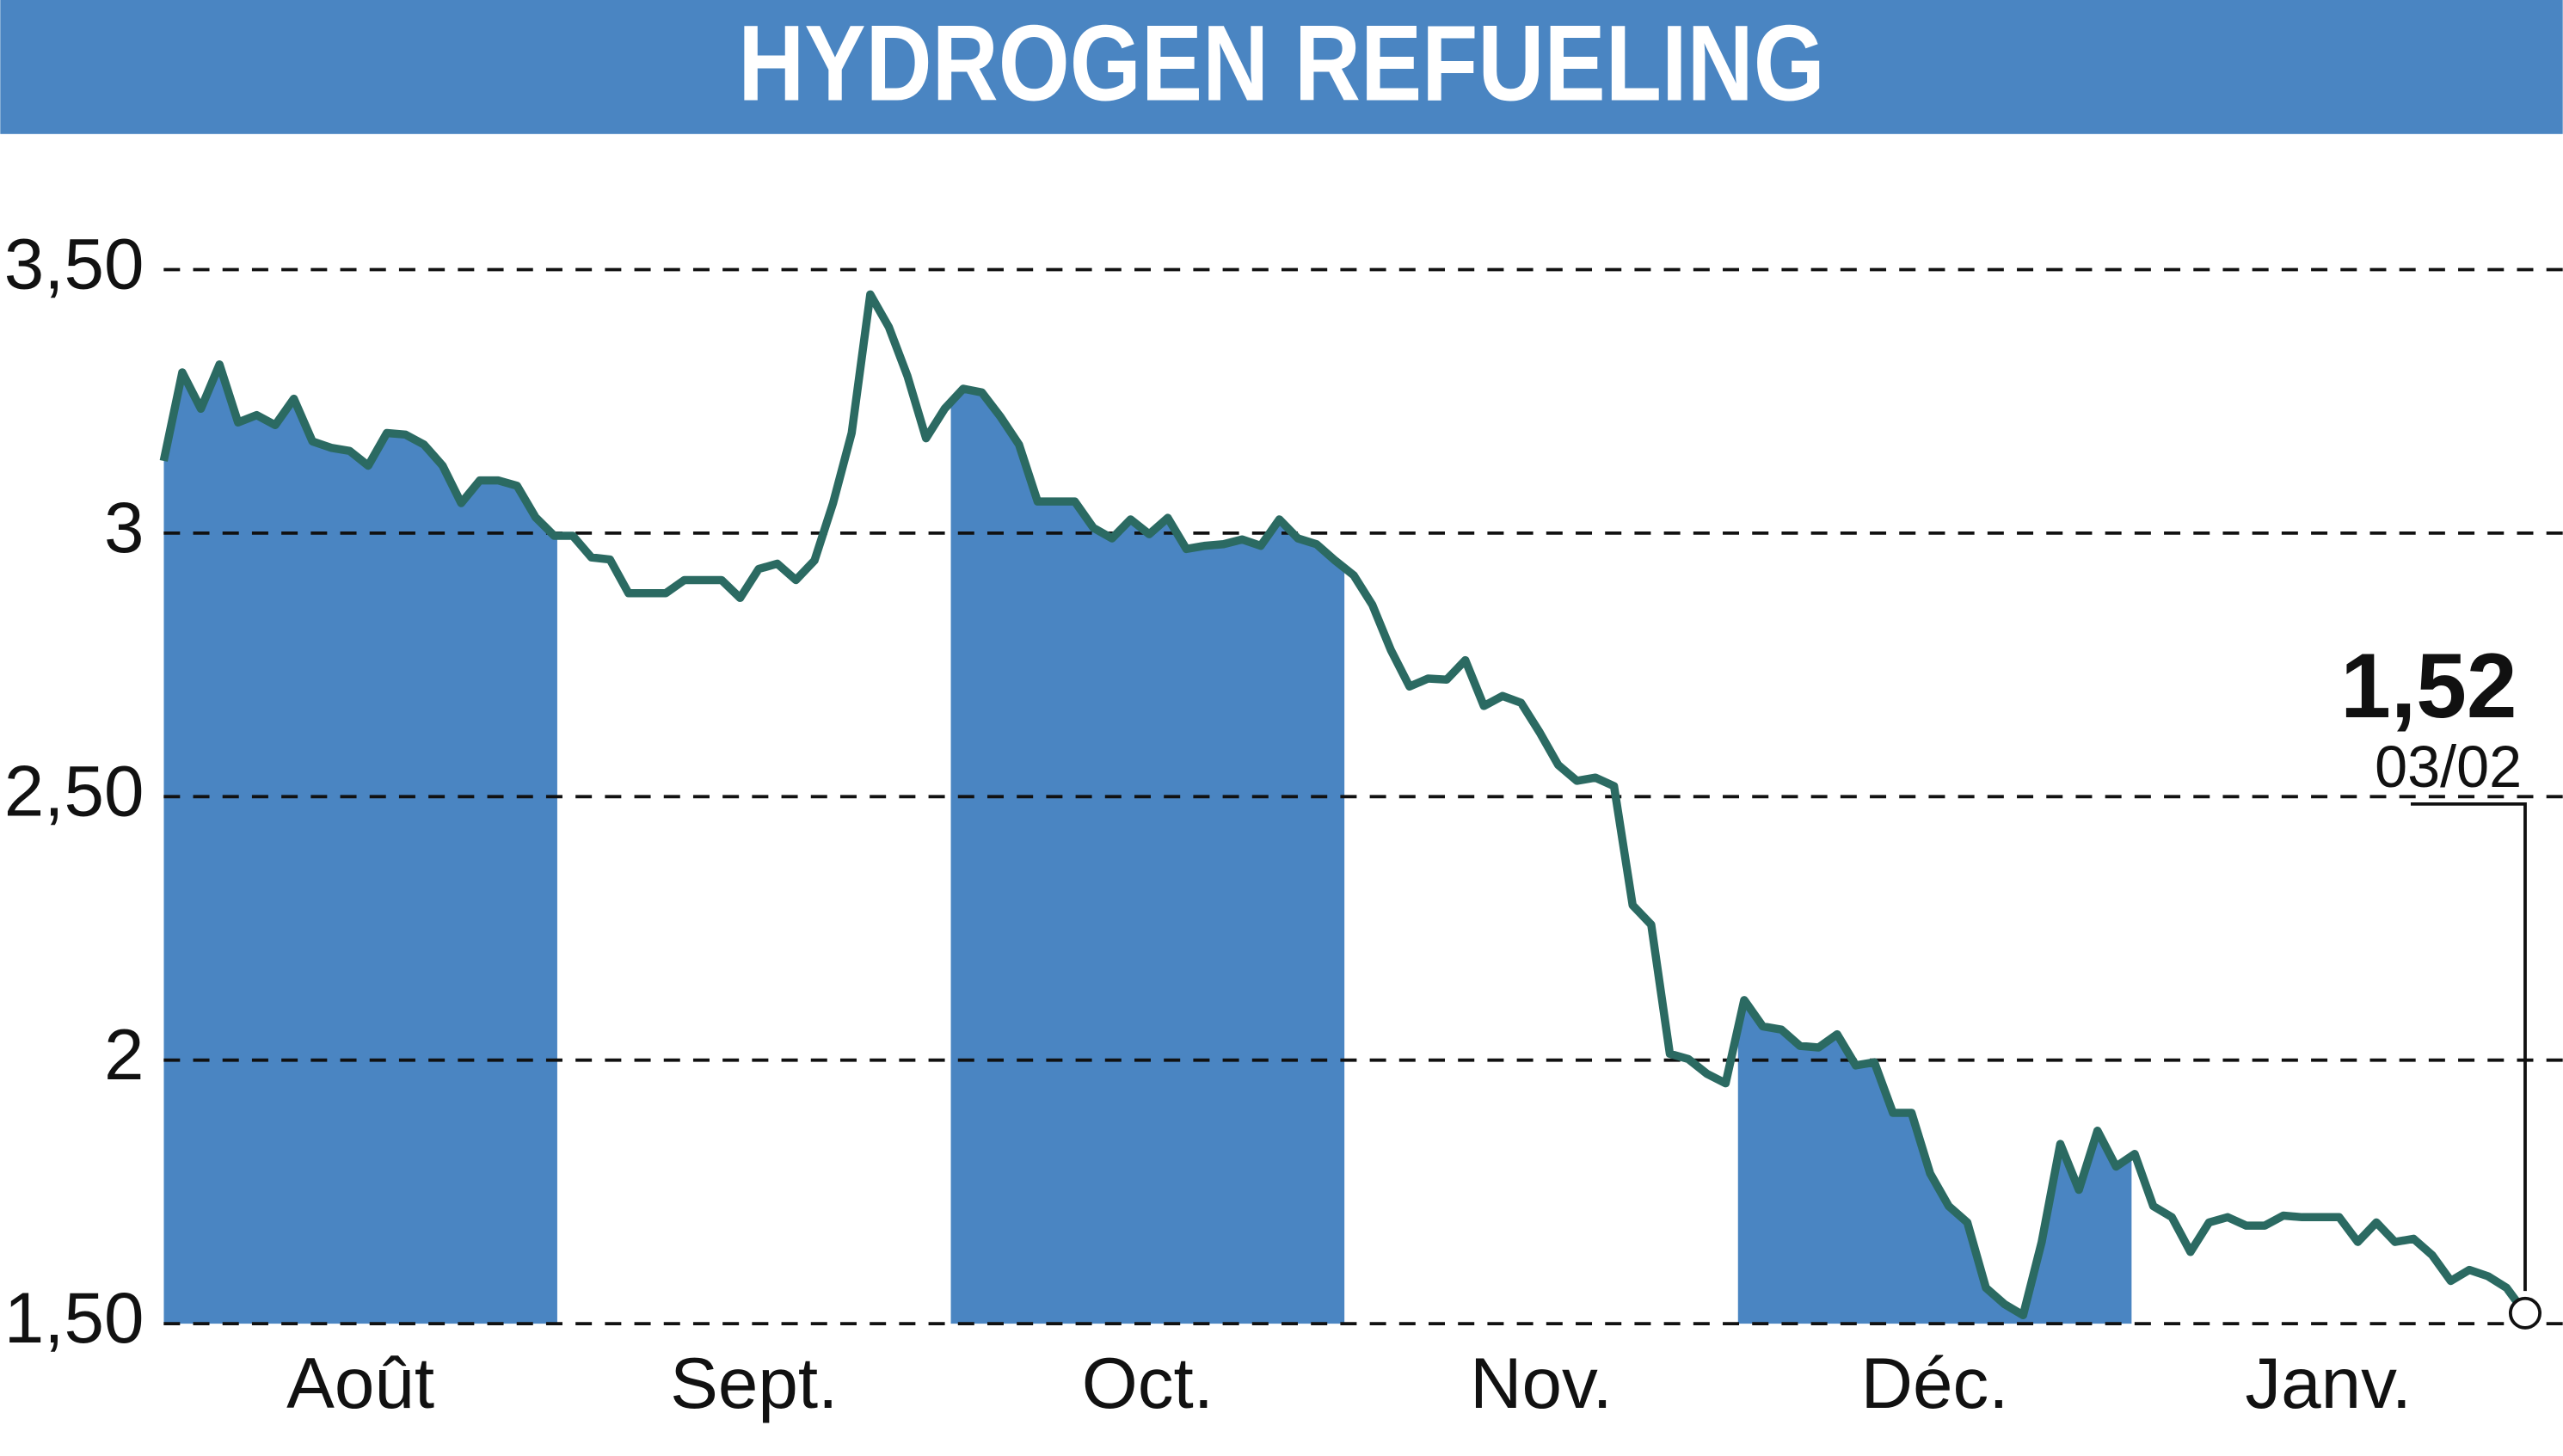 The width and height of the screenshot is (2563, 1456). Describe the element at coordinates (1148, 1383) in the screenshot. I see `x-tick-label: Oct.` at that location.